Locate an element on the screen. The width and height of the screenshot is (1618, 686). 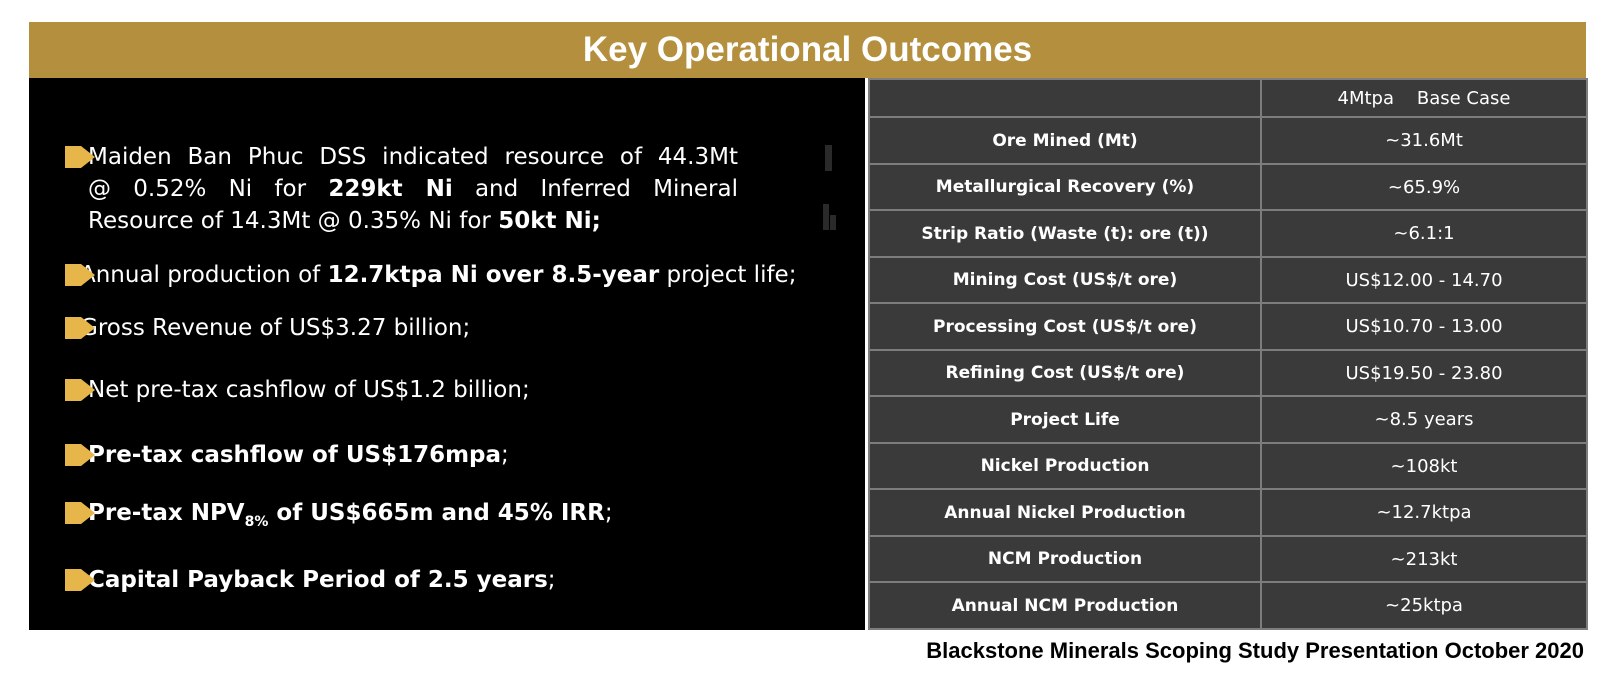
table-row: Annual Nickel Production ~12.7ktpa is located at coordinates (1228, 512).